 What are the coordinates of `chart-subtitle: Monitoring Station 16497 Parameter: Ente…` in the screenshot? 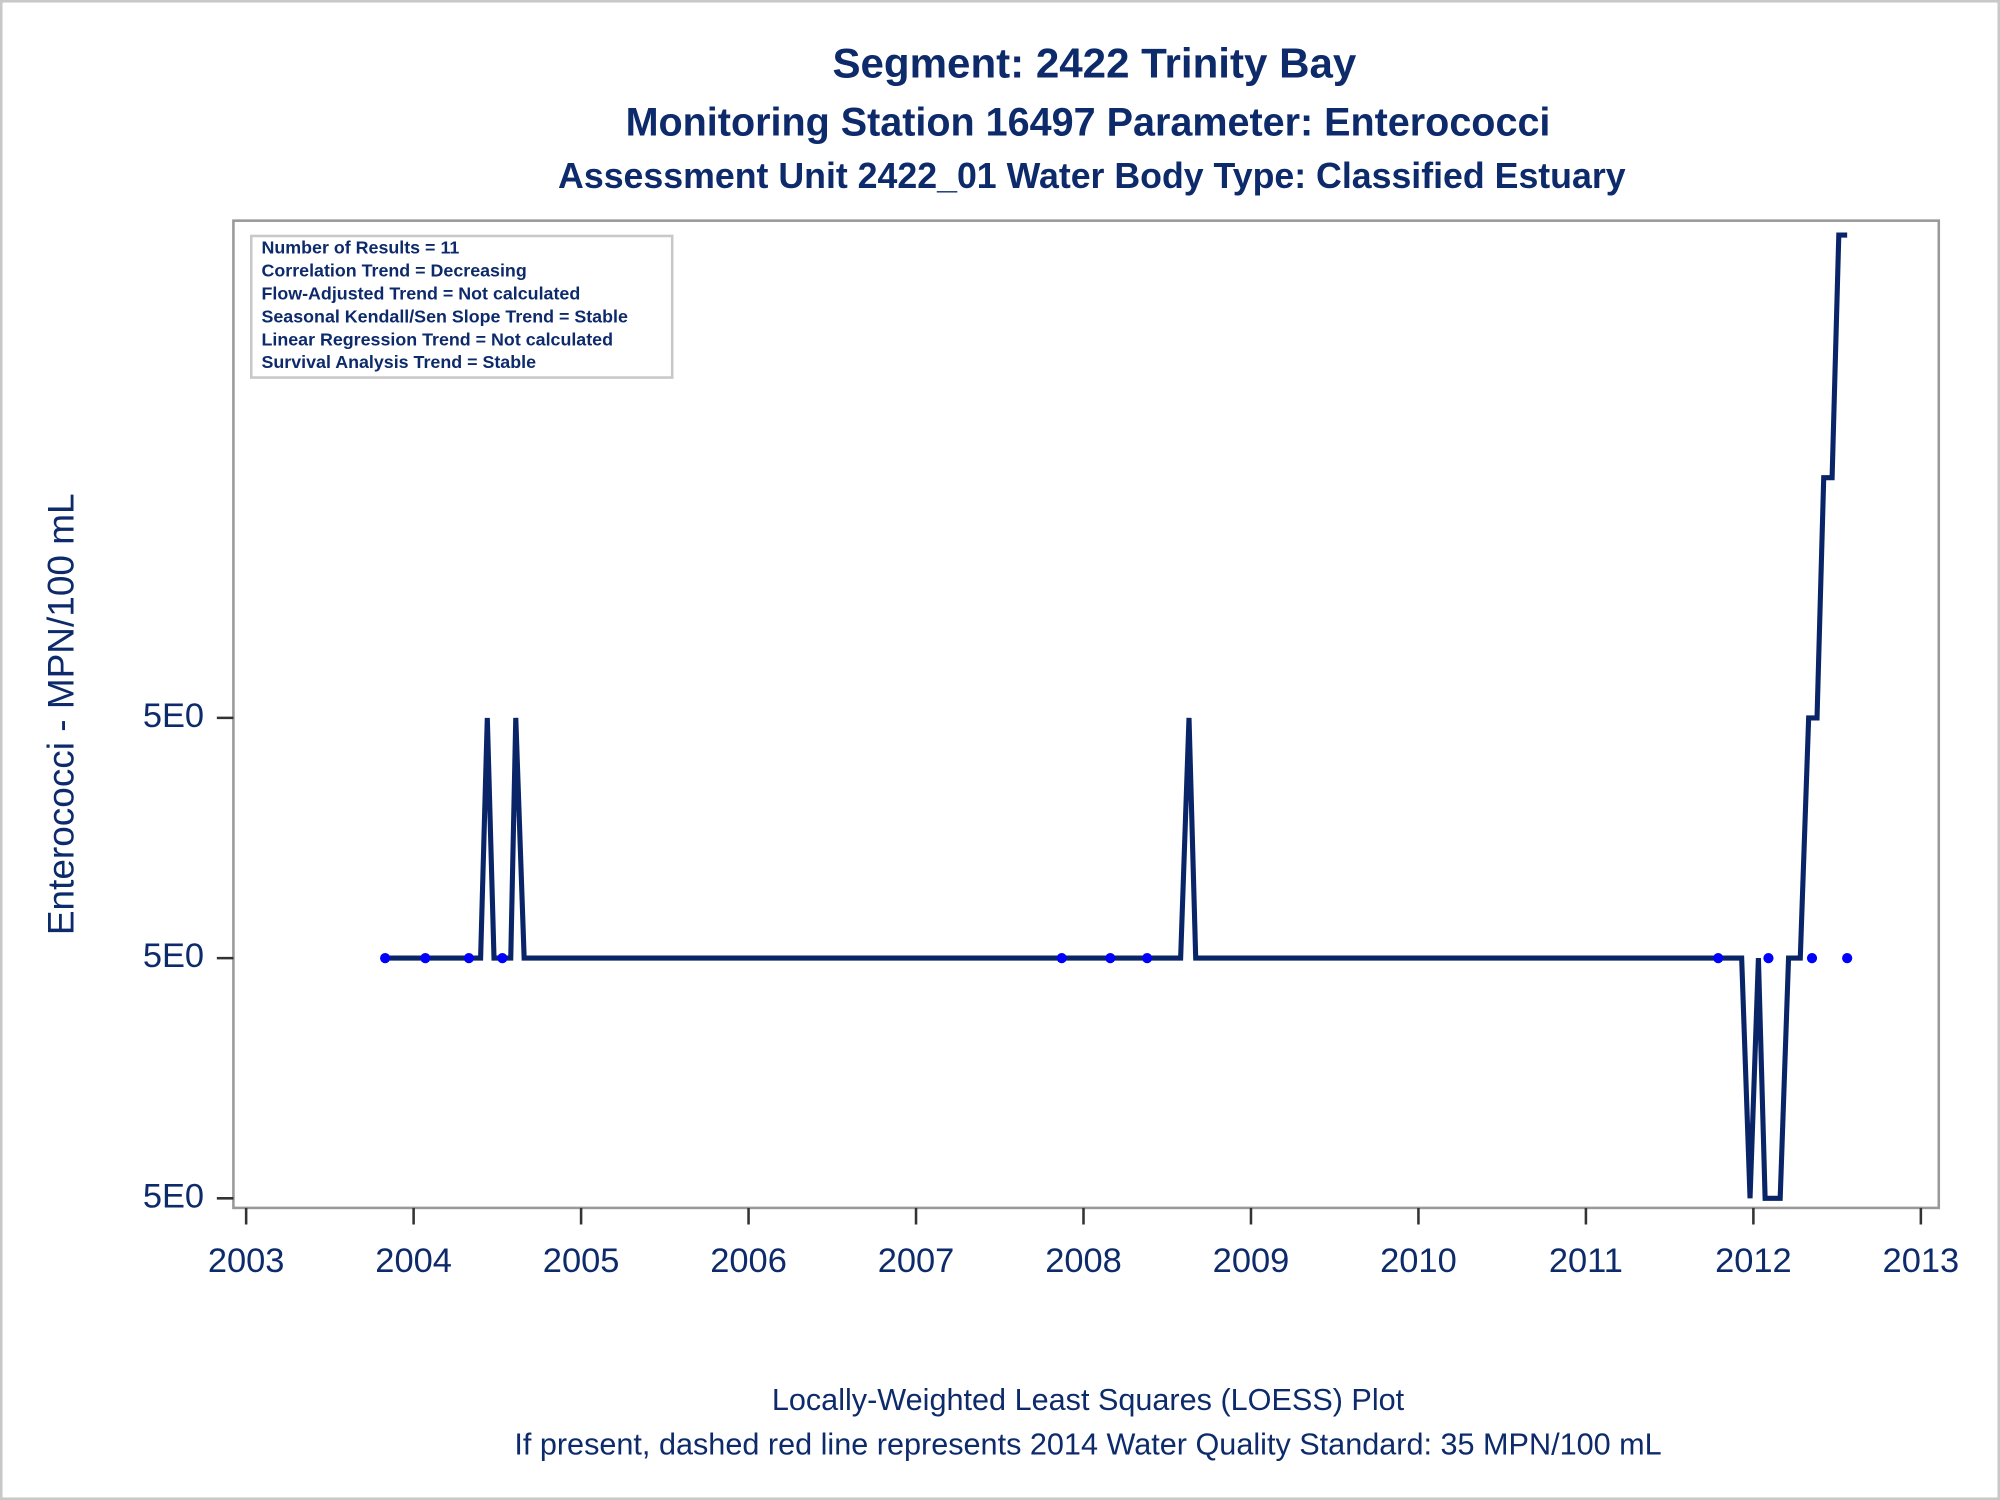 It's located at (1088, 122).